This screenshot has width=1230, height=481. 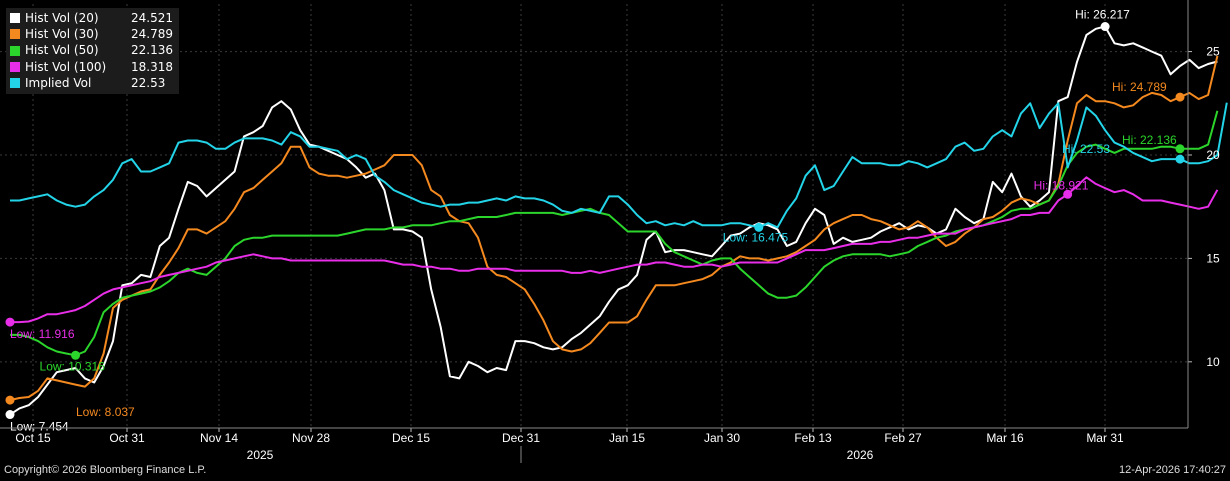 I want to click on legend-name: Implied Vol, so click(x=58, y=82).